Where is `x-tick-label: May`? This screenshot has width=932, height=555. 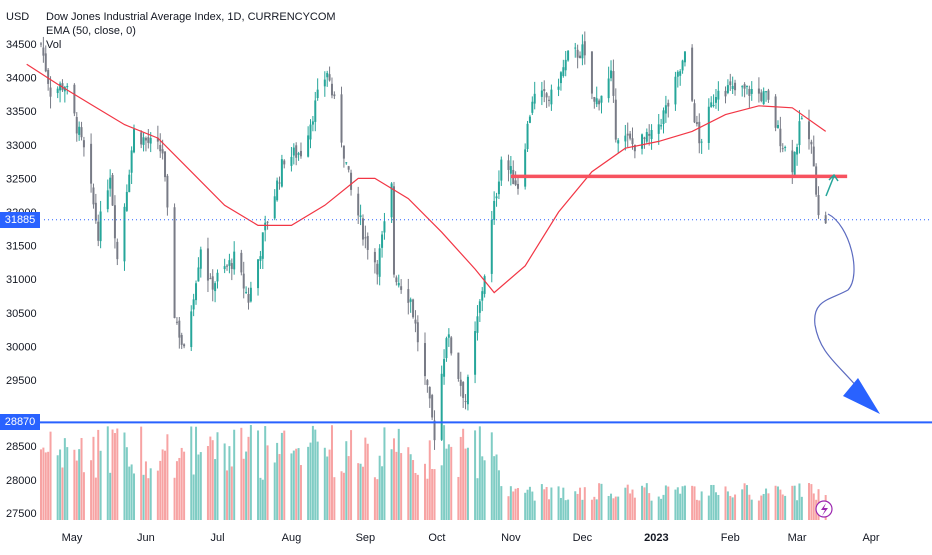 x-tick-label: May is located at coordinates (72, 538).